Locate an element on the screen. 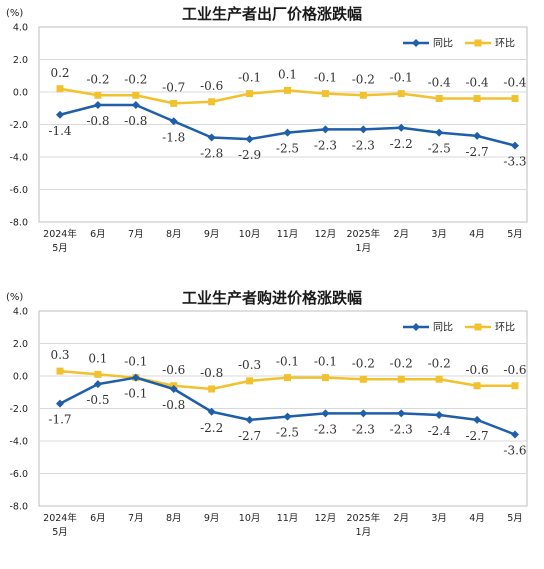 This screenshot has width=544, height=569. data-label: 0.3 is located at coordinates (59, 355).